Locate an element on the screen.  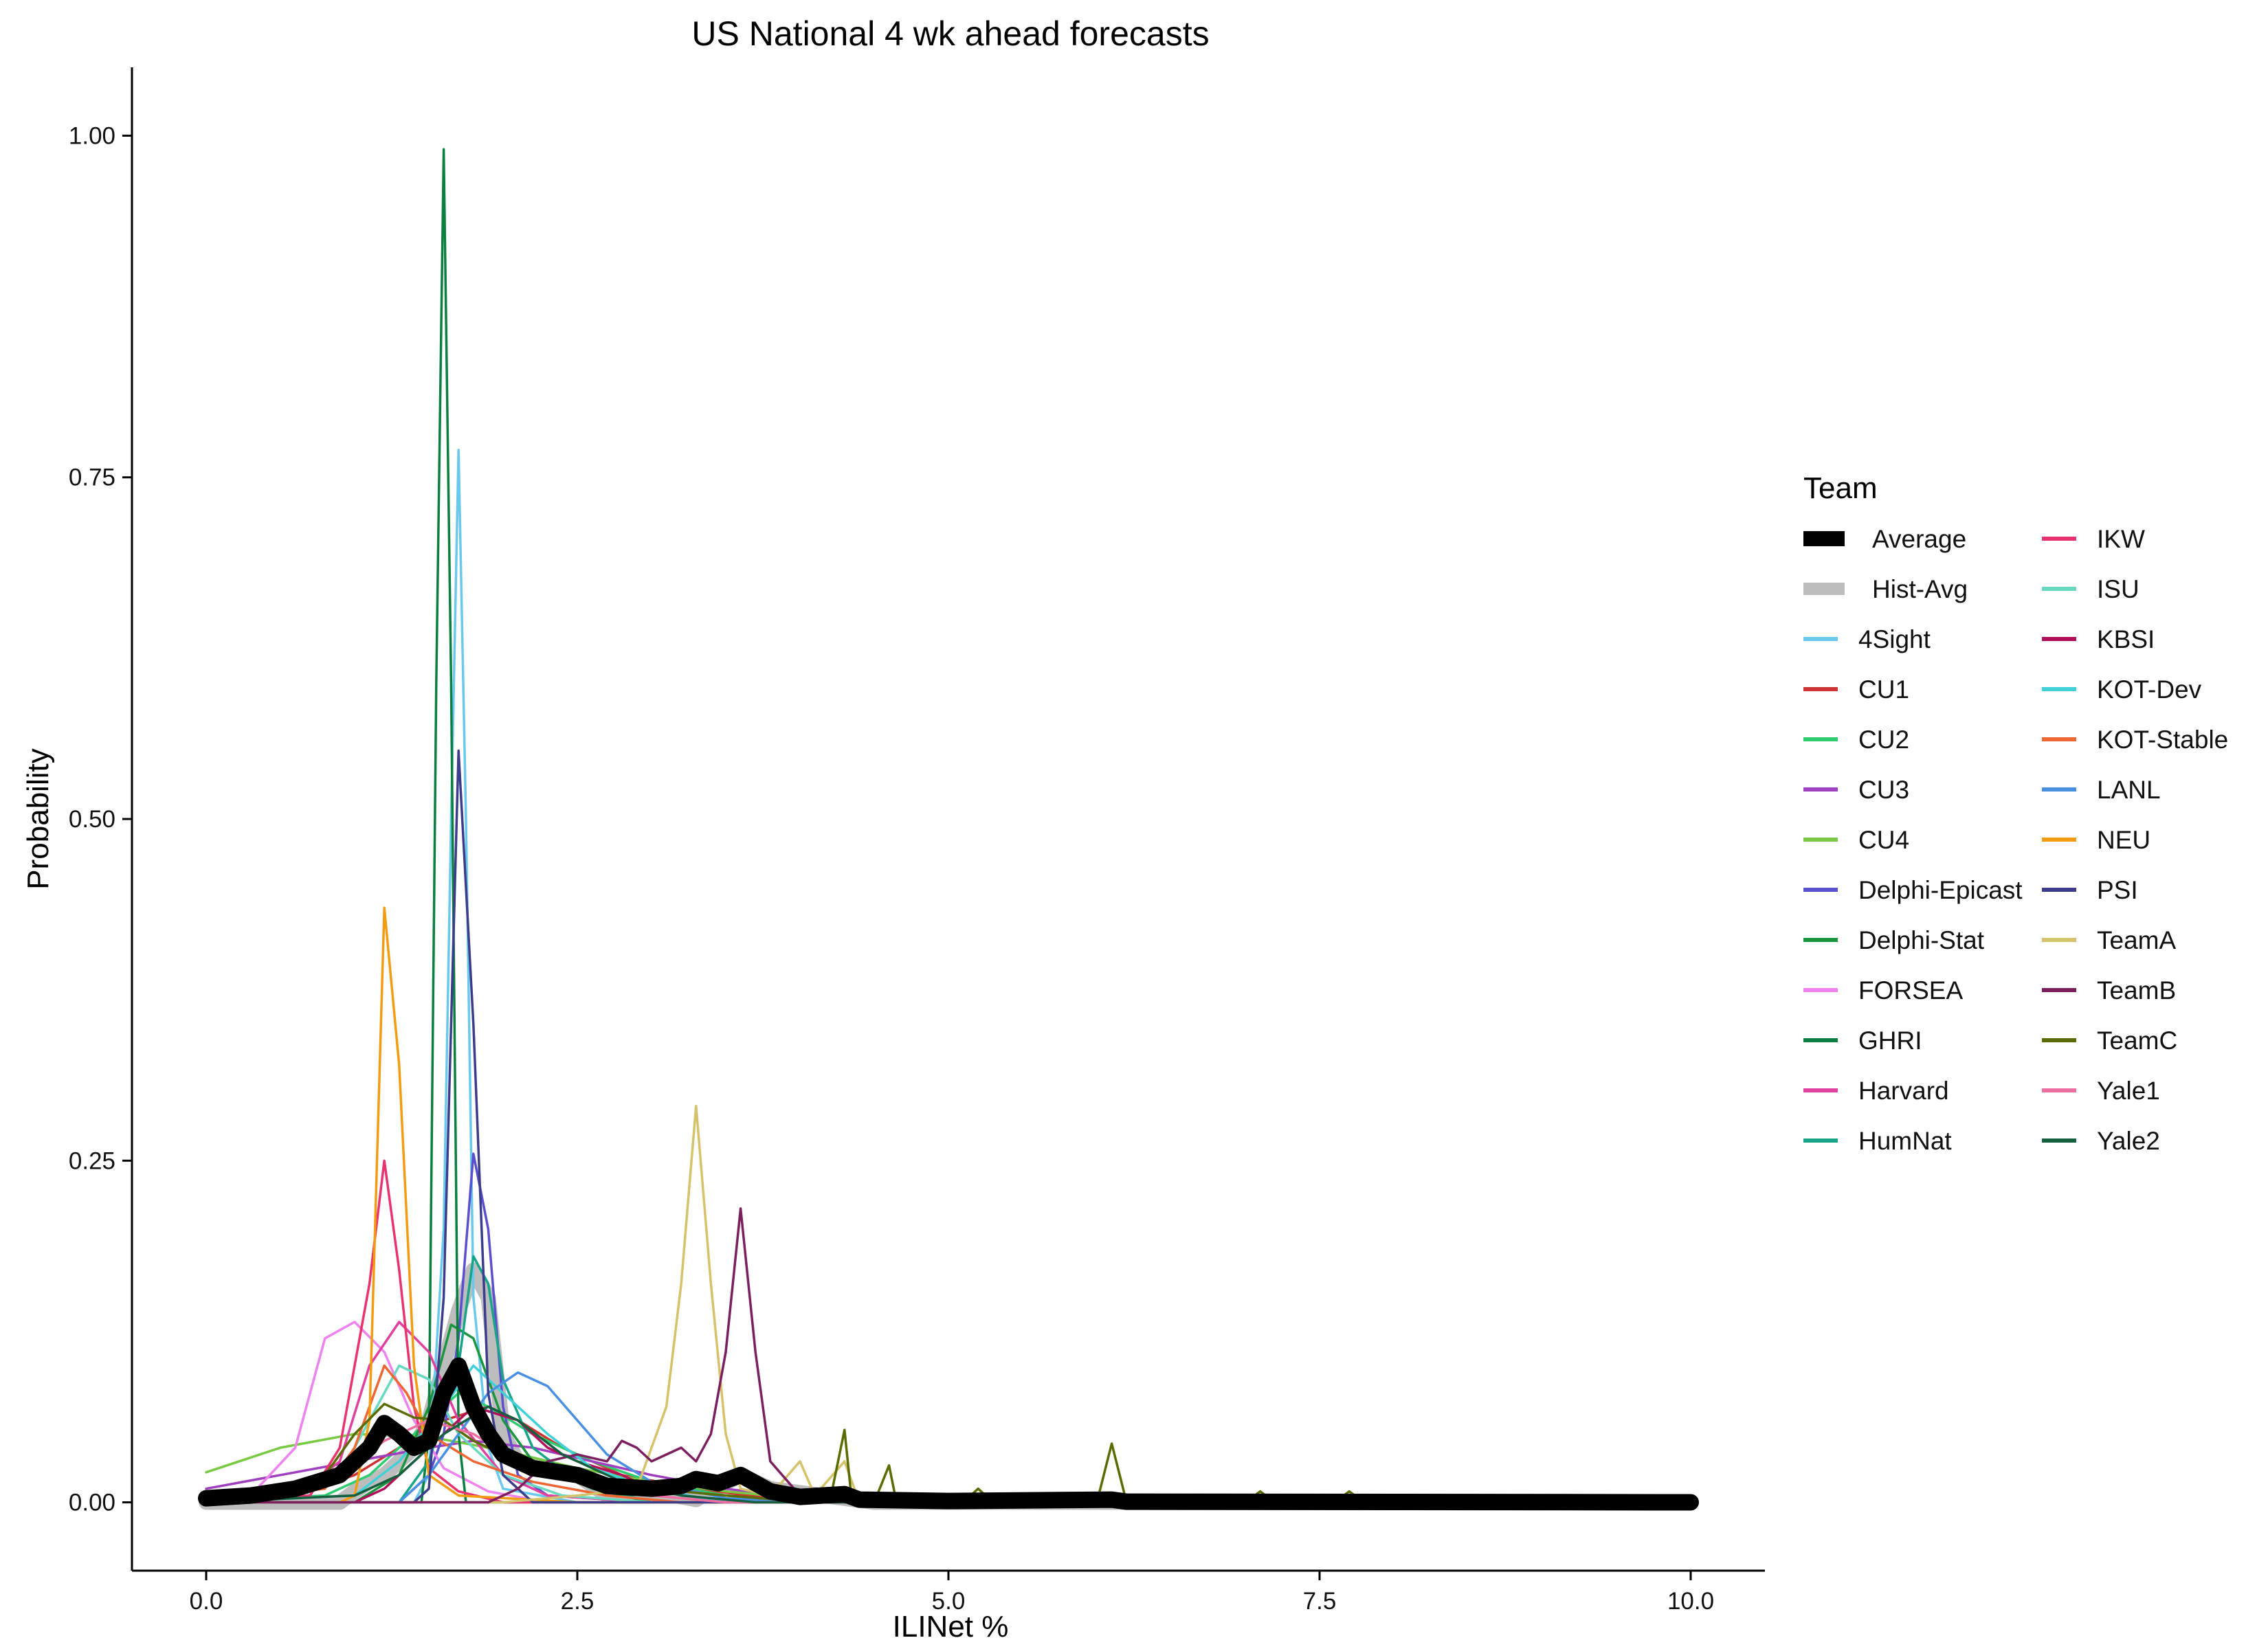
legend-label-ikw: IKW is located at coordinates (2121, 539).